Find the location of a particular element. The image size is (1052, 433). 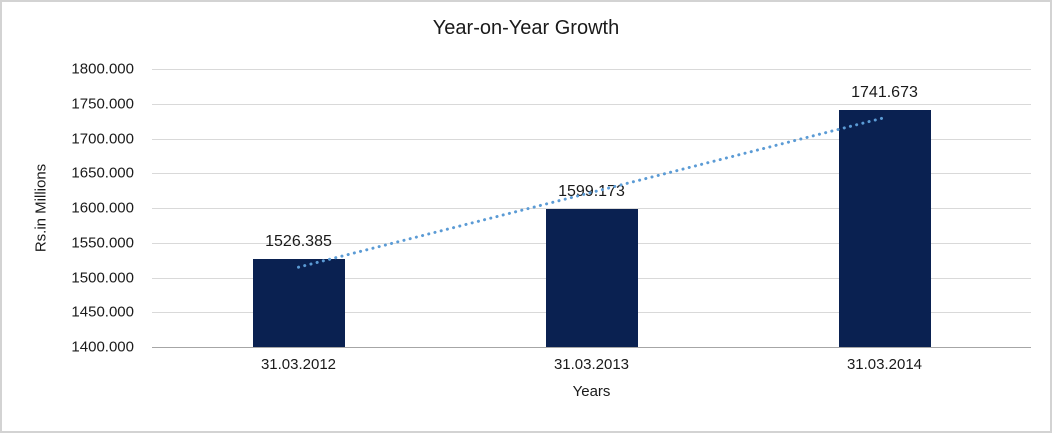

y-tick-label: 1600.000 is located at coordinates (102, 208).